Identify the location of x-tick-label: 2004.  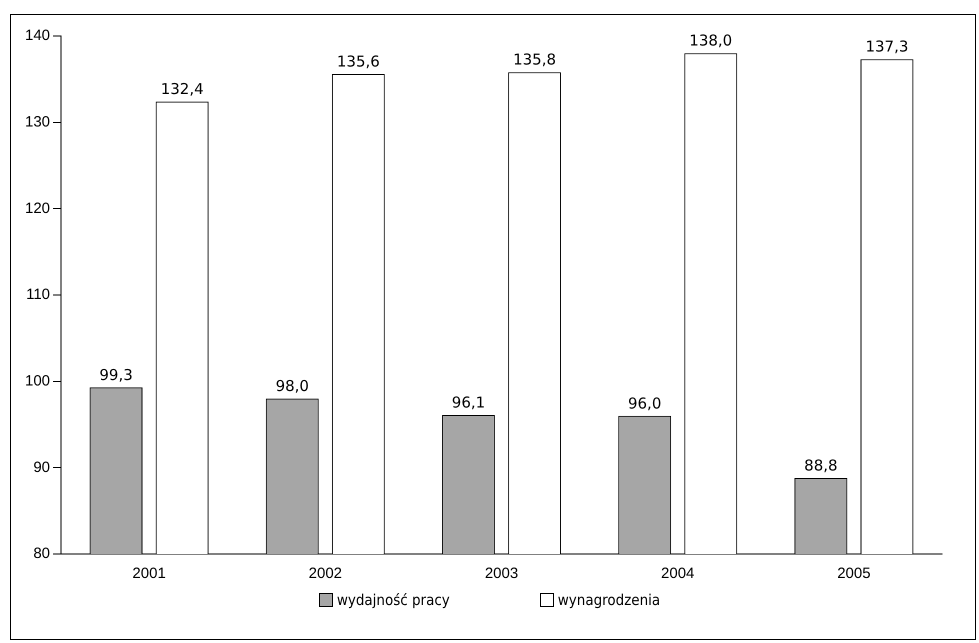
(677, 573).